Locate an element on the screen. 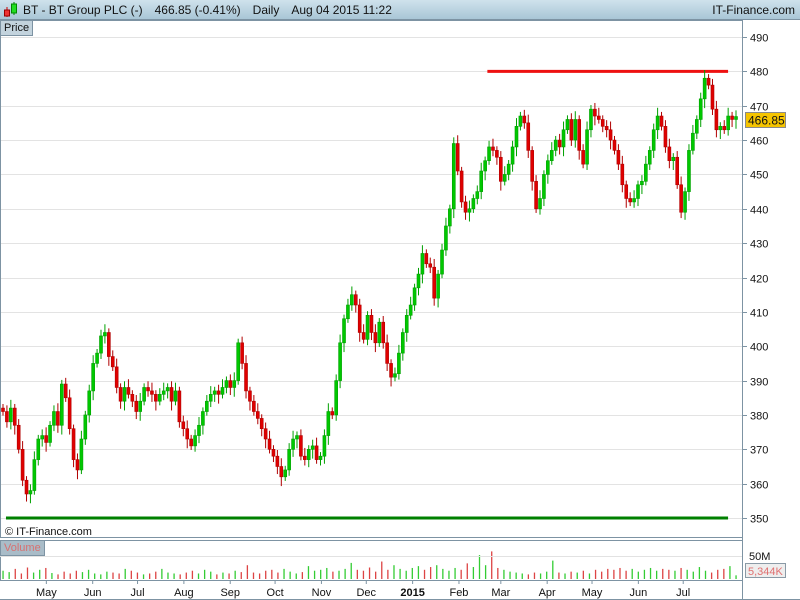 Image resolution: width=800 pixels, height=600 pixels. x-tick-label: Dec is located at coordinates (366, 593).